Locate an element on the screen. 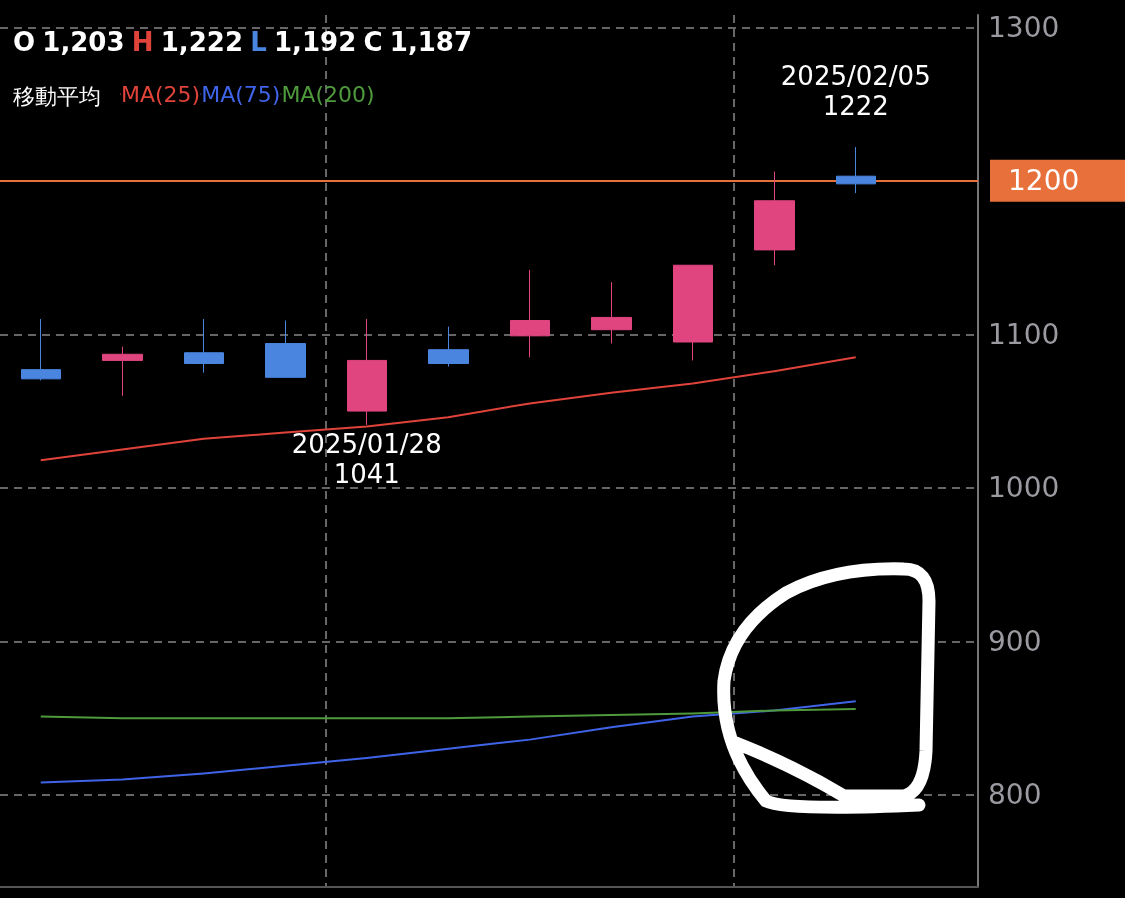  annotation: 2025/02/05 1222 is located at coordinates (855, 91).